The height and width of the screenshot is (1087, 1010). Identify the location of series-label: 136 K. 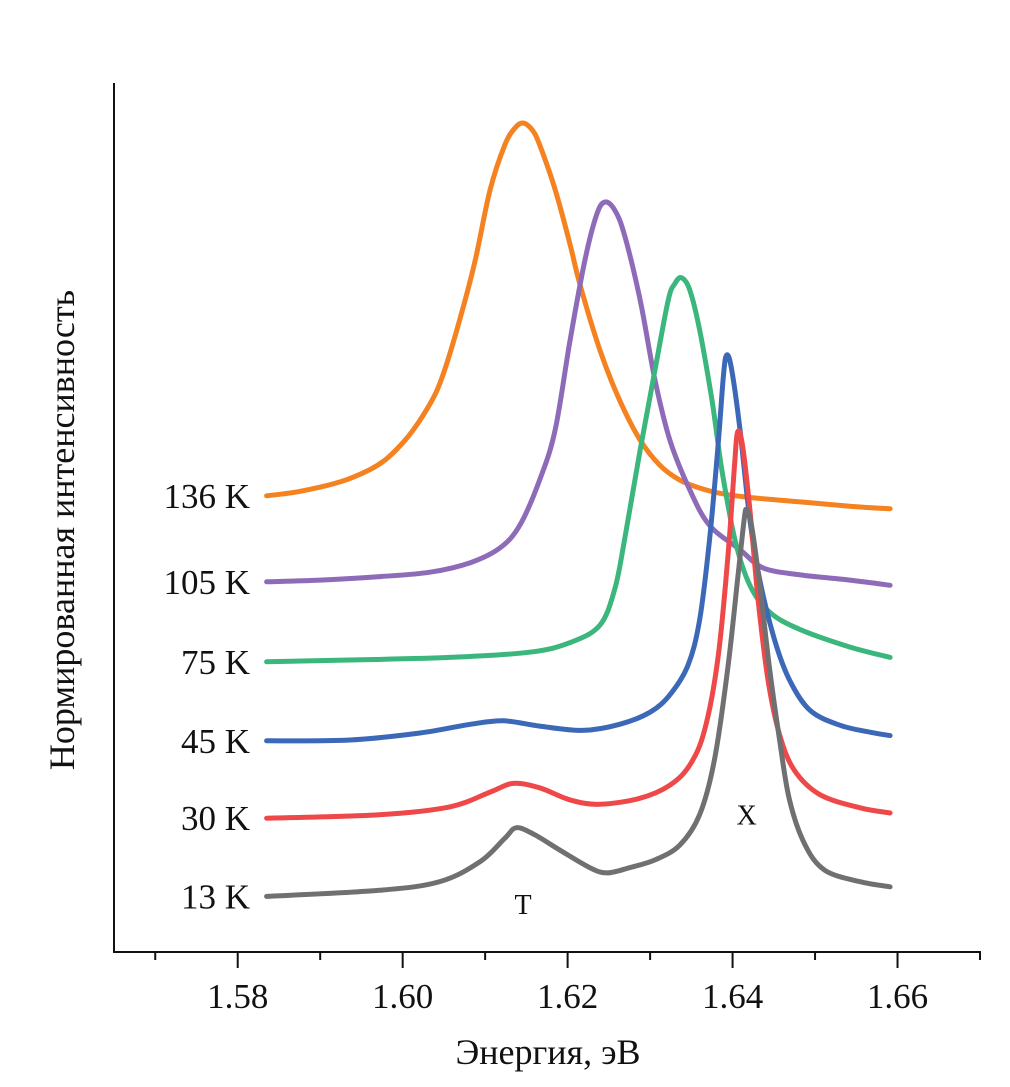
(206, 496).